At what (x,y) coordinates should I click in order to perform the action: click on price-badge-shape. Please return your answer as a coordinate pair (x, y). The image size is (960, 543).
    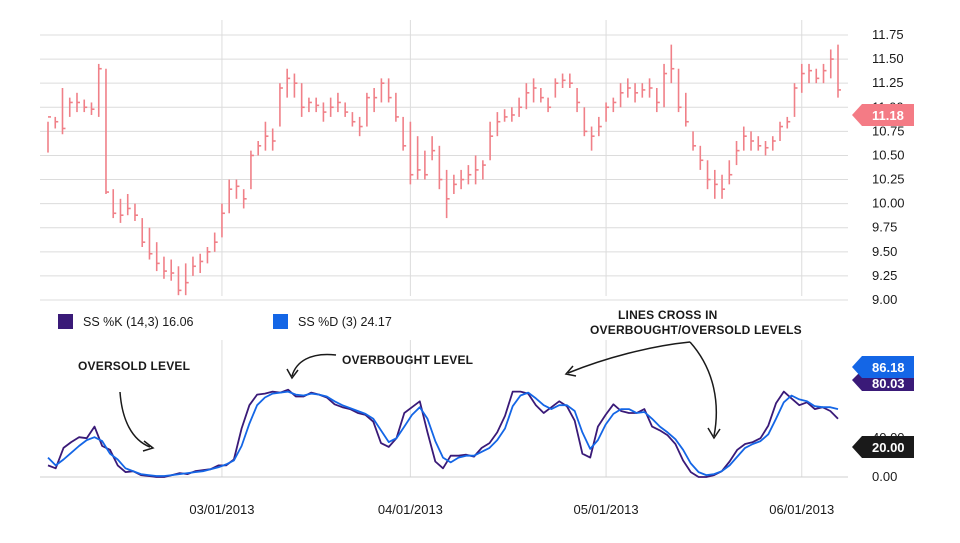
    Looking at the image, I should click on (883, 115).